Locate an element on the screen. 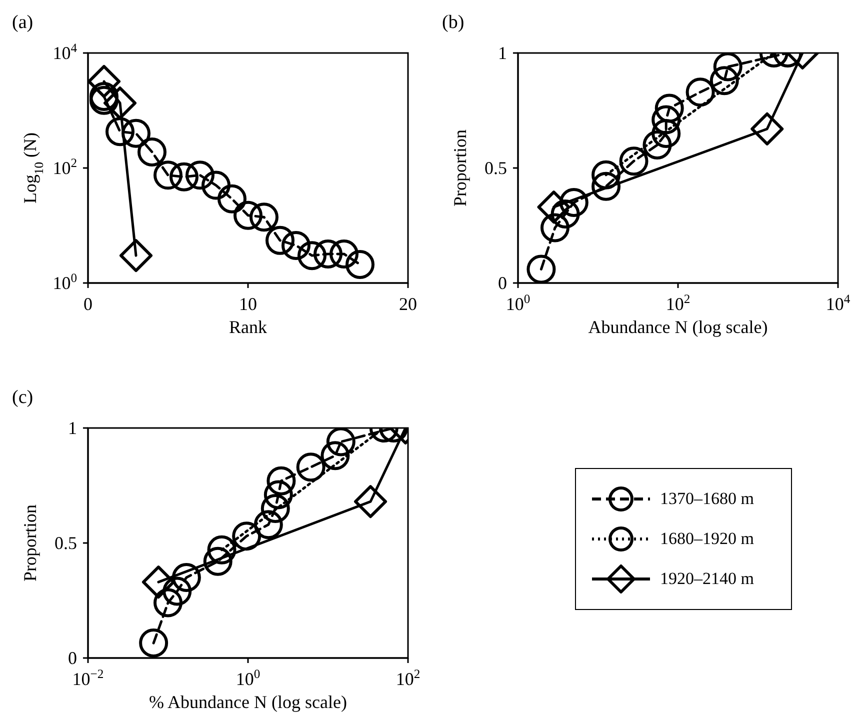  x-tick-label: 20 is located at coordinates (408, 304).